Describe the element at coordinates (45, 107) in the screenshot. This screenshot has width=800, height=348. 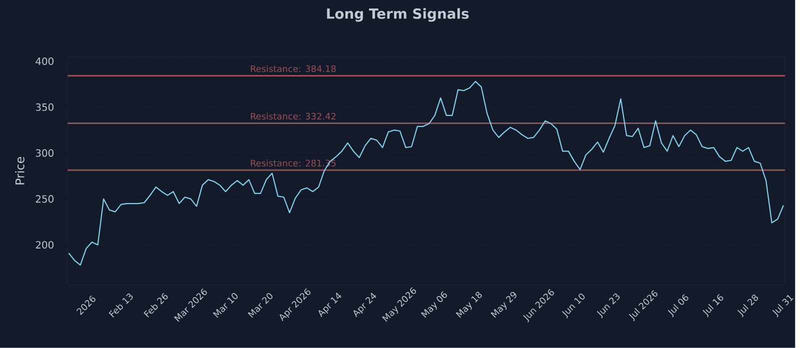
I see `y-tick-label: 350` at that location.